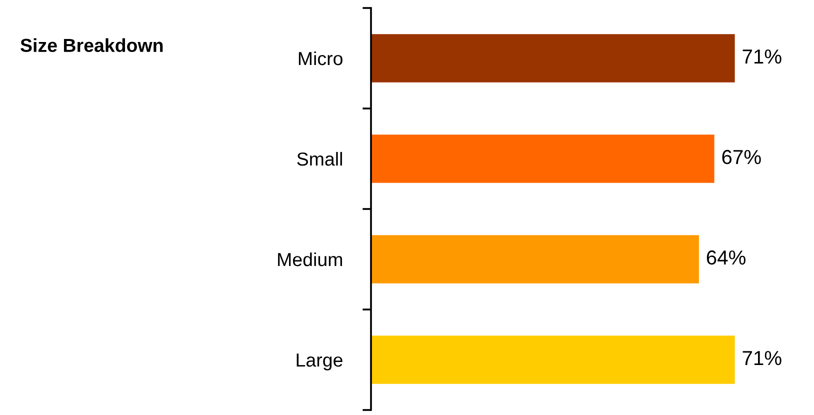 The image size is (814, 415). I want to click on y-tick-label: Large, so click(319, 362).